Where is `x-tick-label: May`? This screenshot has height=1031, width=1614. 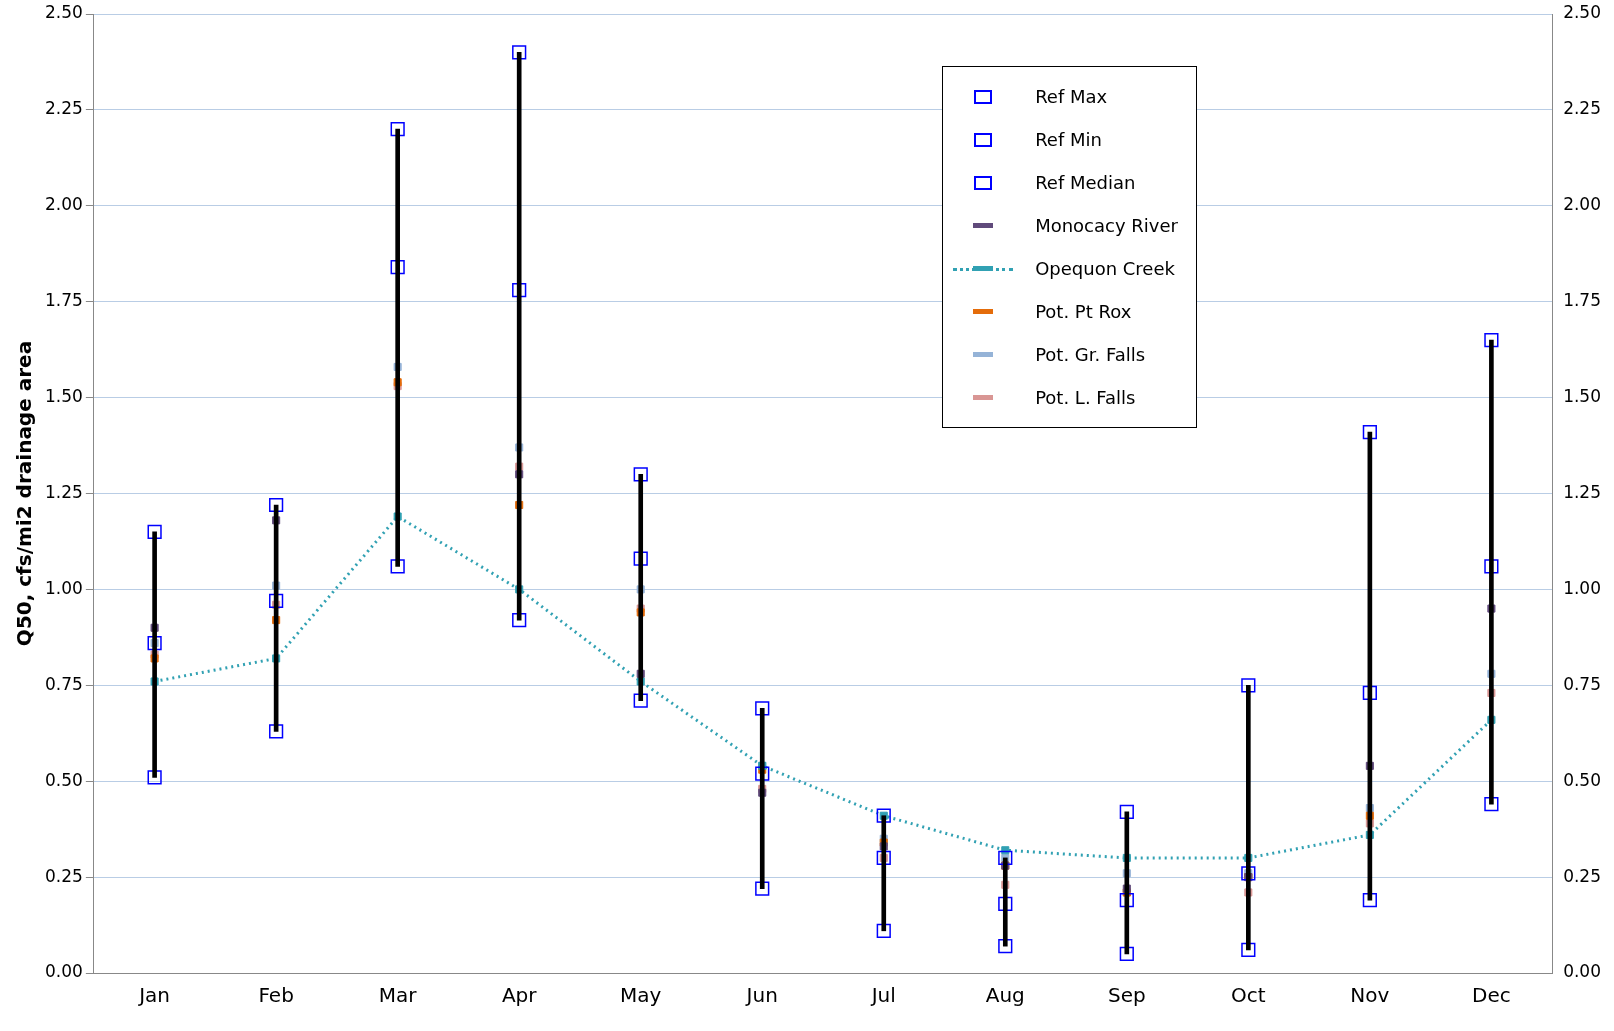 x-tick-label: May is located at coordinates (641, 995).